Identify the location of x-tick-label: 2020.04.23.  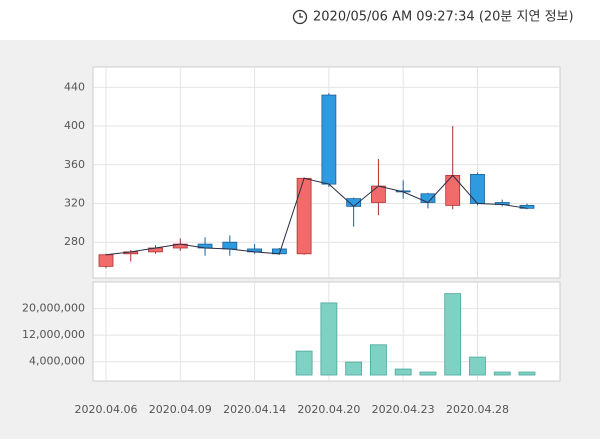
(403, 409).